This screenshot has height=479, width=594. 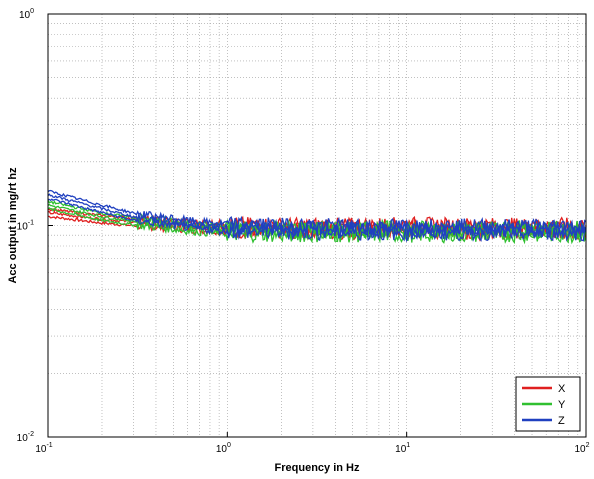 What do you see at coordinates (581, 448) in the screenshot?
I see `x-tick-label: 10²` at bounding box center [581, 448].